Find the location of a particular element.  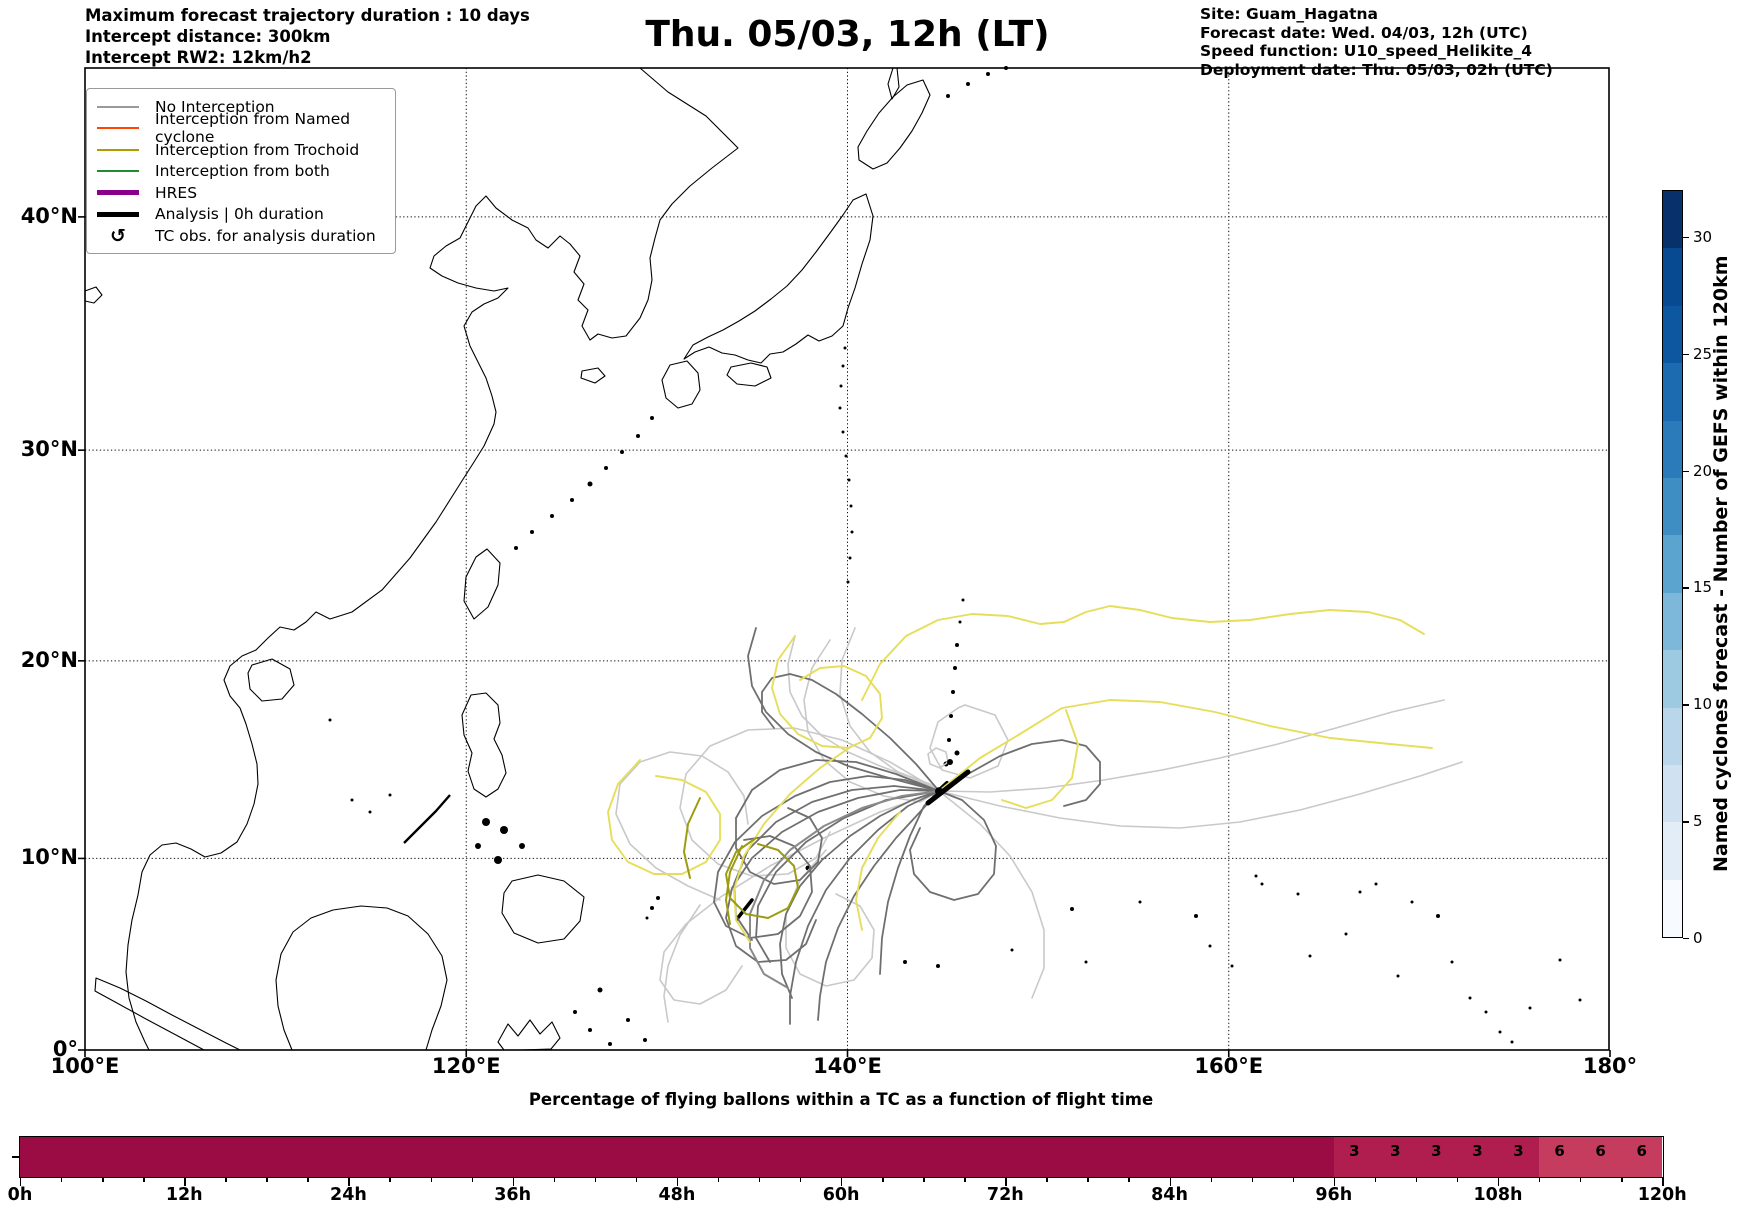

time-axis-tick-label: 48h is located at coordinates (677, 1195).